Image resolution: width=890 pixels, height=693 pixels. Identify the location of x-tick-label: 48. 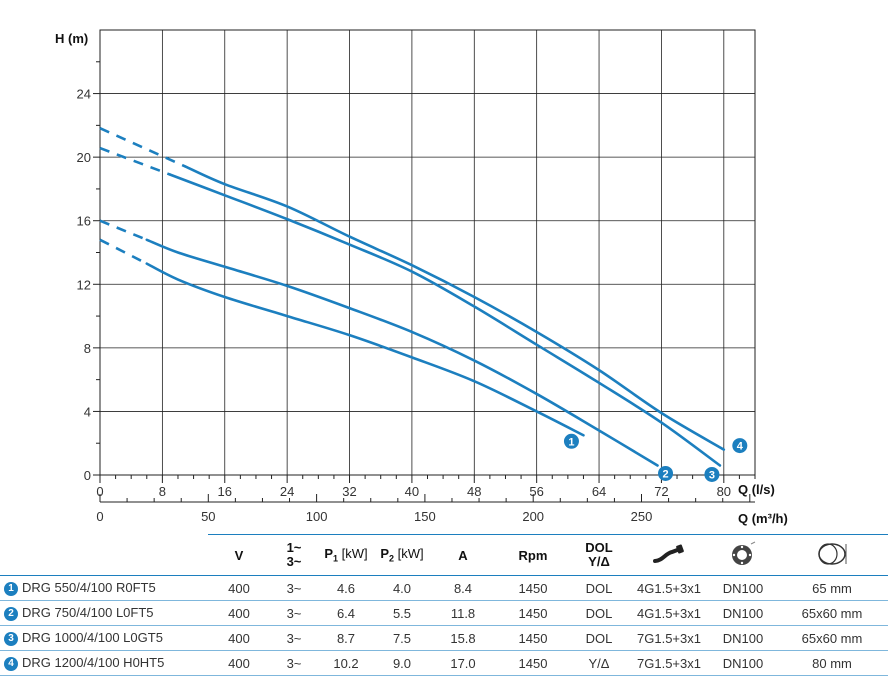
(474, 491).